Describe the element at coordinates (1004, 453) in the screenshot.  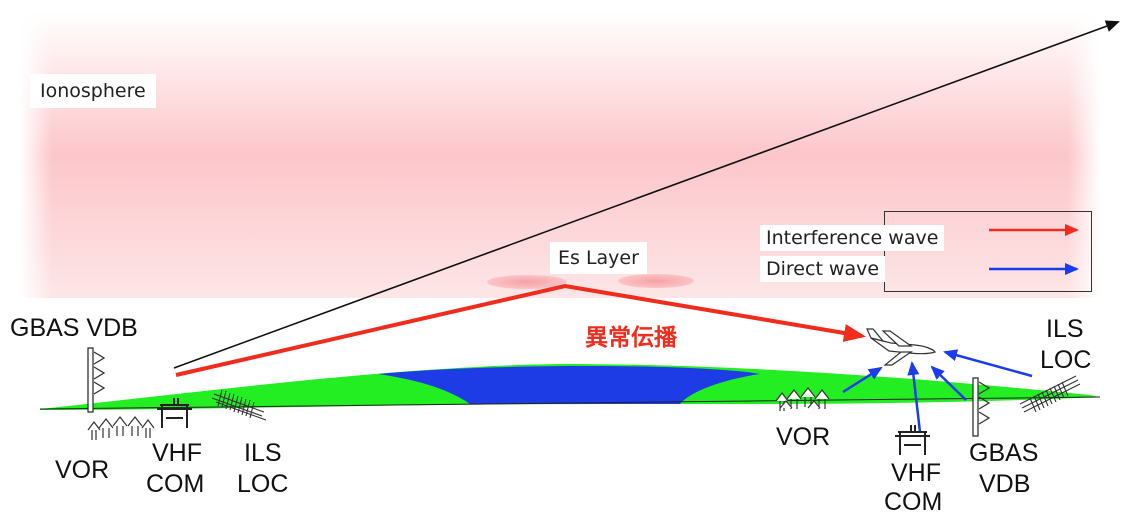
I see `right-gbas-label: GBAS` at that location.